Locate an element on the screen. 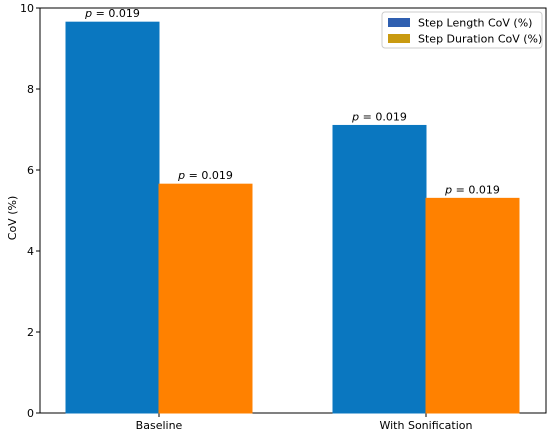 Image resolution: width=550 pixels, height=440 pixels. y-tick-label: 6 is located at coordinates (30, 170).